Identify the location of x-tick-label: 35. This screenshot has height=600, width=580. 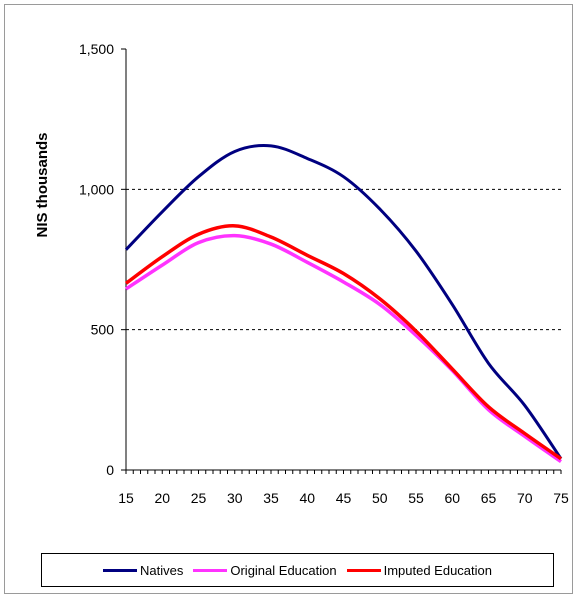
(271, 498).